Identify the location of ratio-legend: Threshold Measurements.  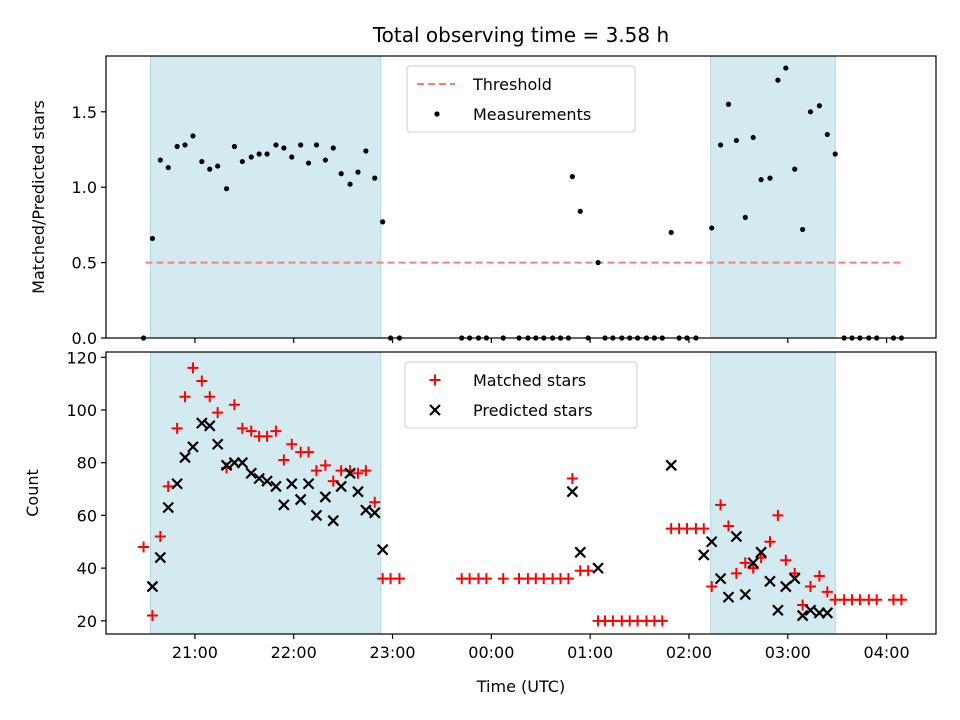
(521, 99).